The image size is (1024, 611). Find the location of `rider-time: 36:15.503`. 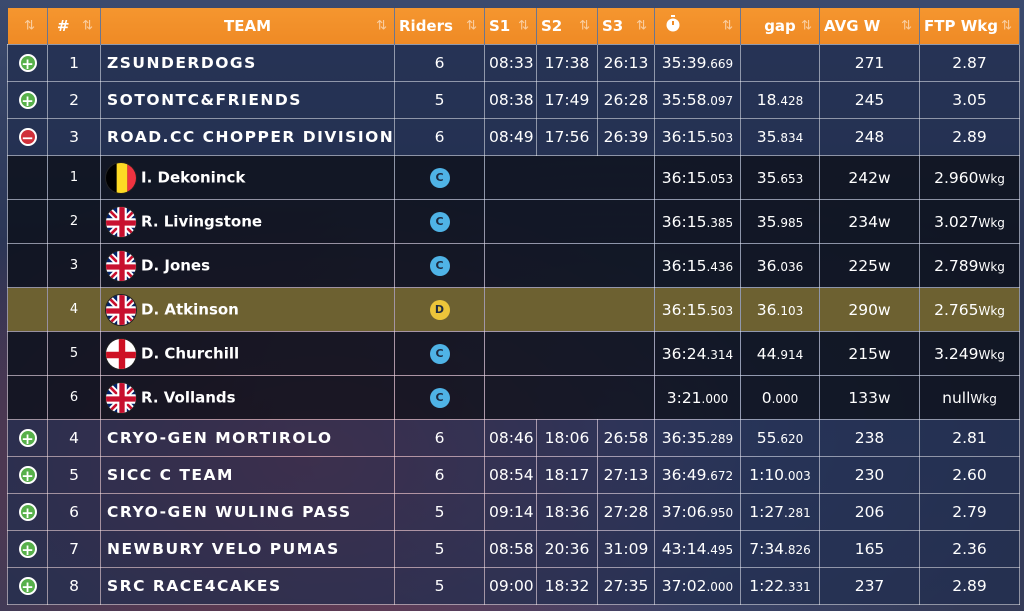

rider-time: 36:15.503 is located at coordinates (697, 309).